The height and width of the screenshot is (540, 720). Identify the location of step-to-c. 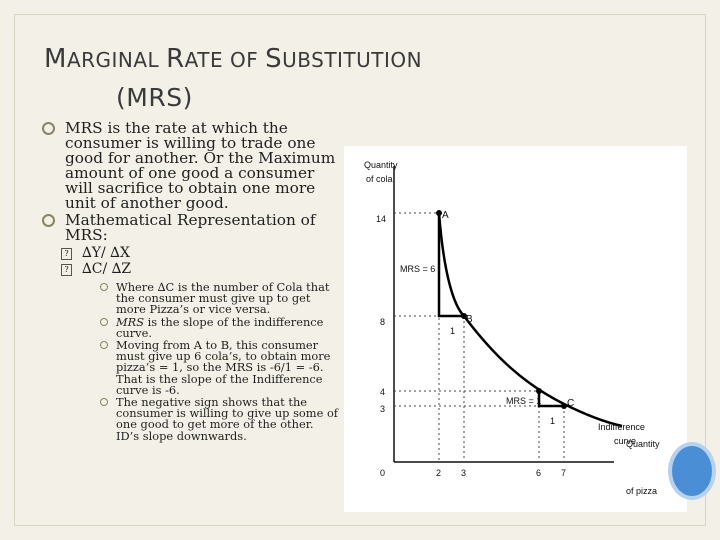
(550, 399).